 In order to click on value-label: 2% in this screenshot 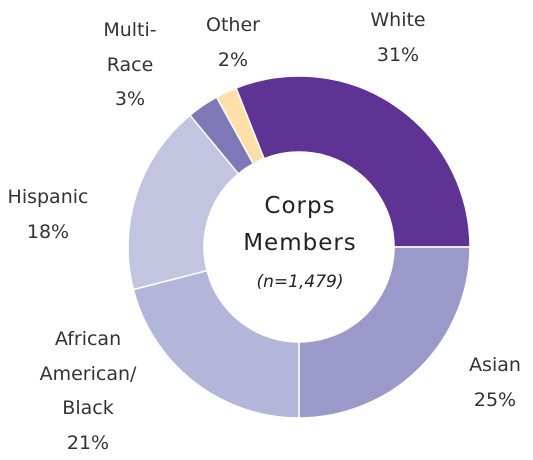, I will do `click(233, 60)`.